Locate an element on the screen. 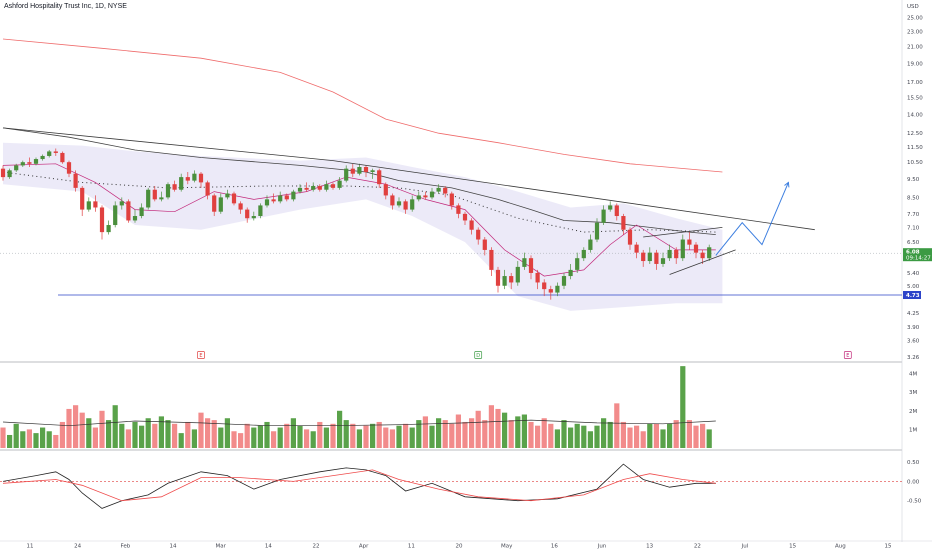 The height and width of the screenshot is (550, 932). projection-arrowhead is located at coordinates (787, 184).